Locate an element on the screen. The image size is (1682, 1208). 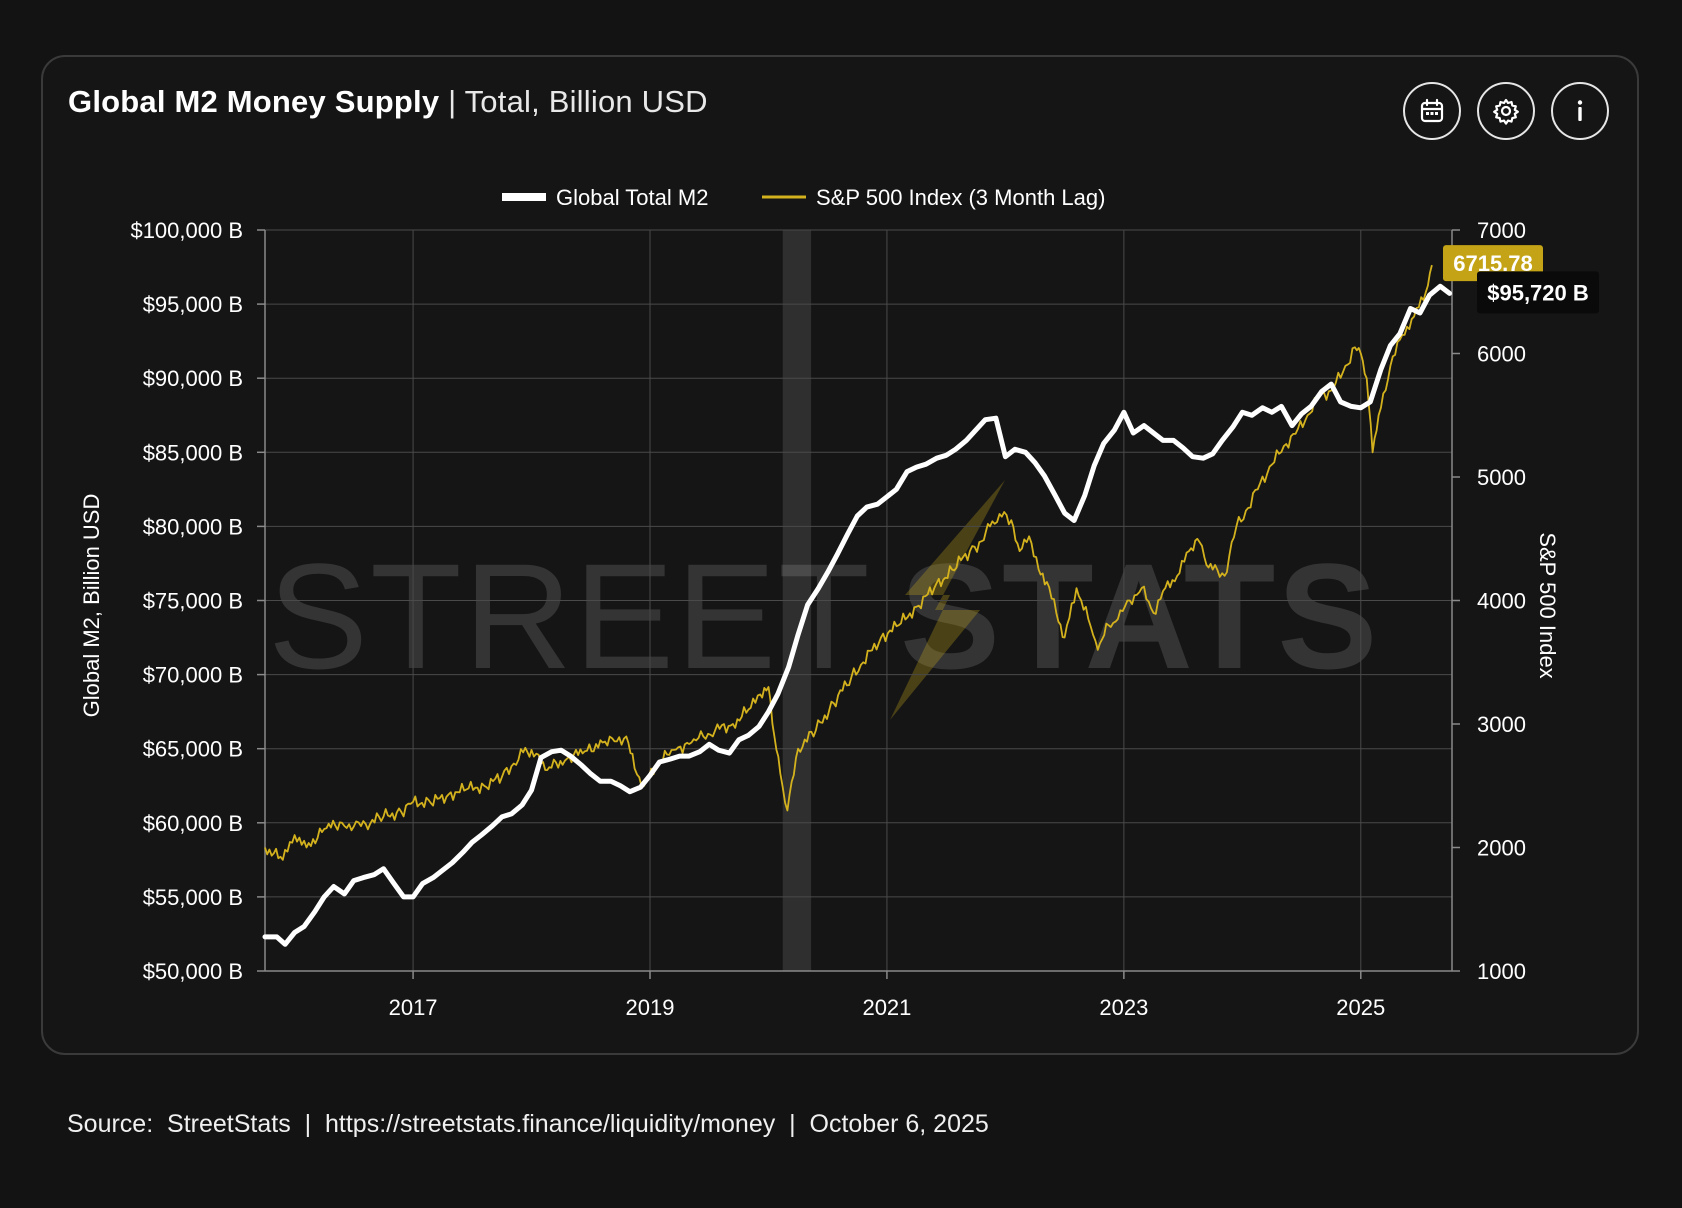
watermark-stats: STATS is located at coordinates (1139, 616).